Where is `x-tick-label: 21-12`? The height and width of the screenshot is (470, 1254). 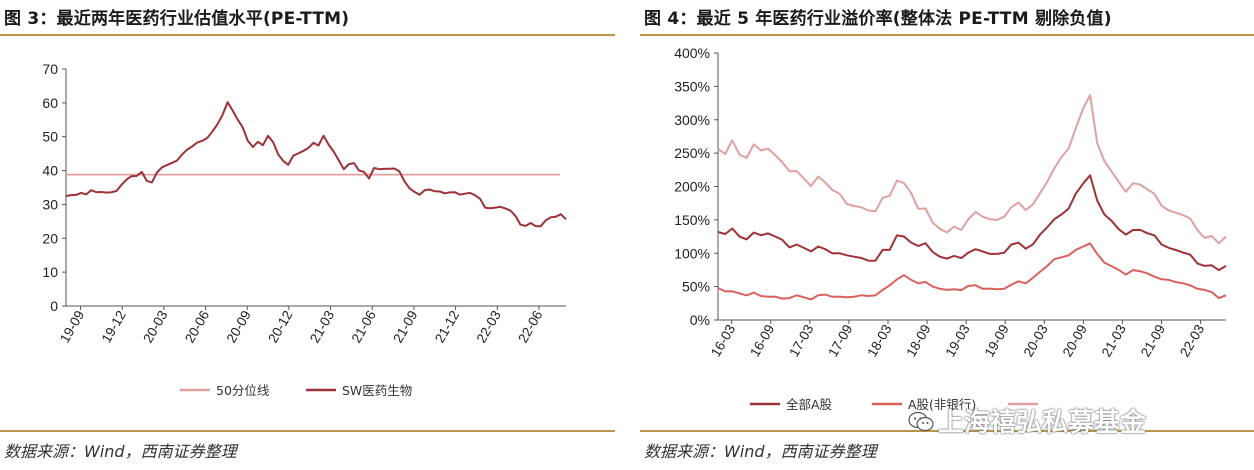
x-tick-label: 21-12 is located at coordinates (447, 326).